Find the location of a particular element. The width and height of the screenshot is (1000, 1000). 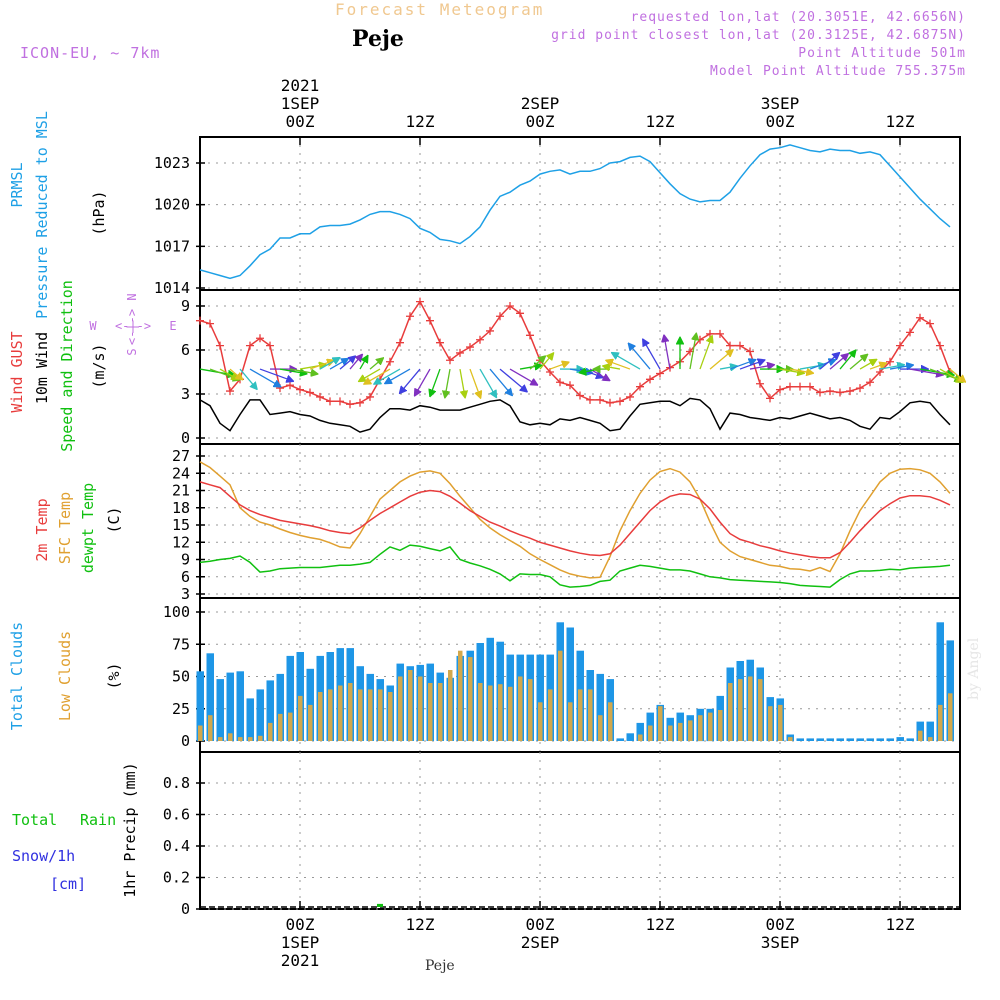

ytick-label-temp: 27 is located at coordinates (181, 456).